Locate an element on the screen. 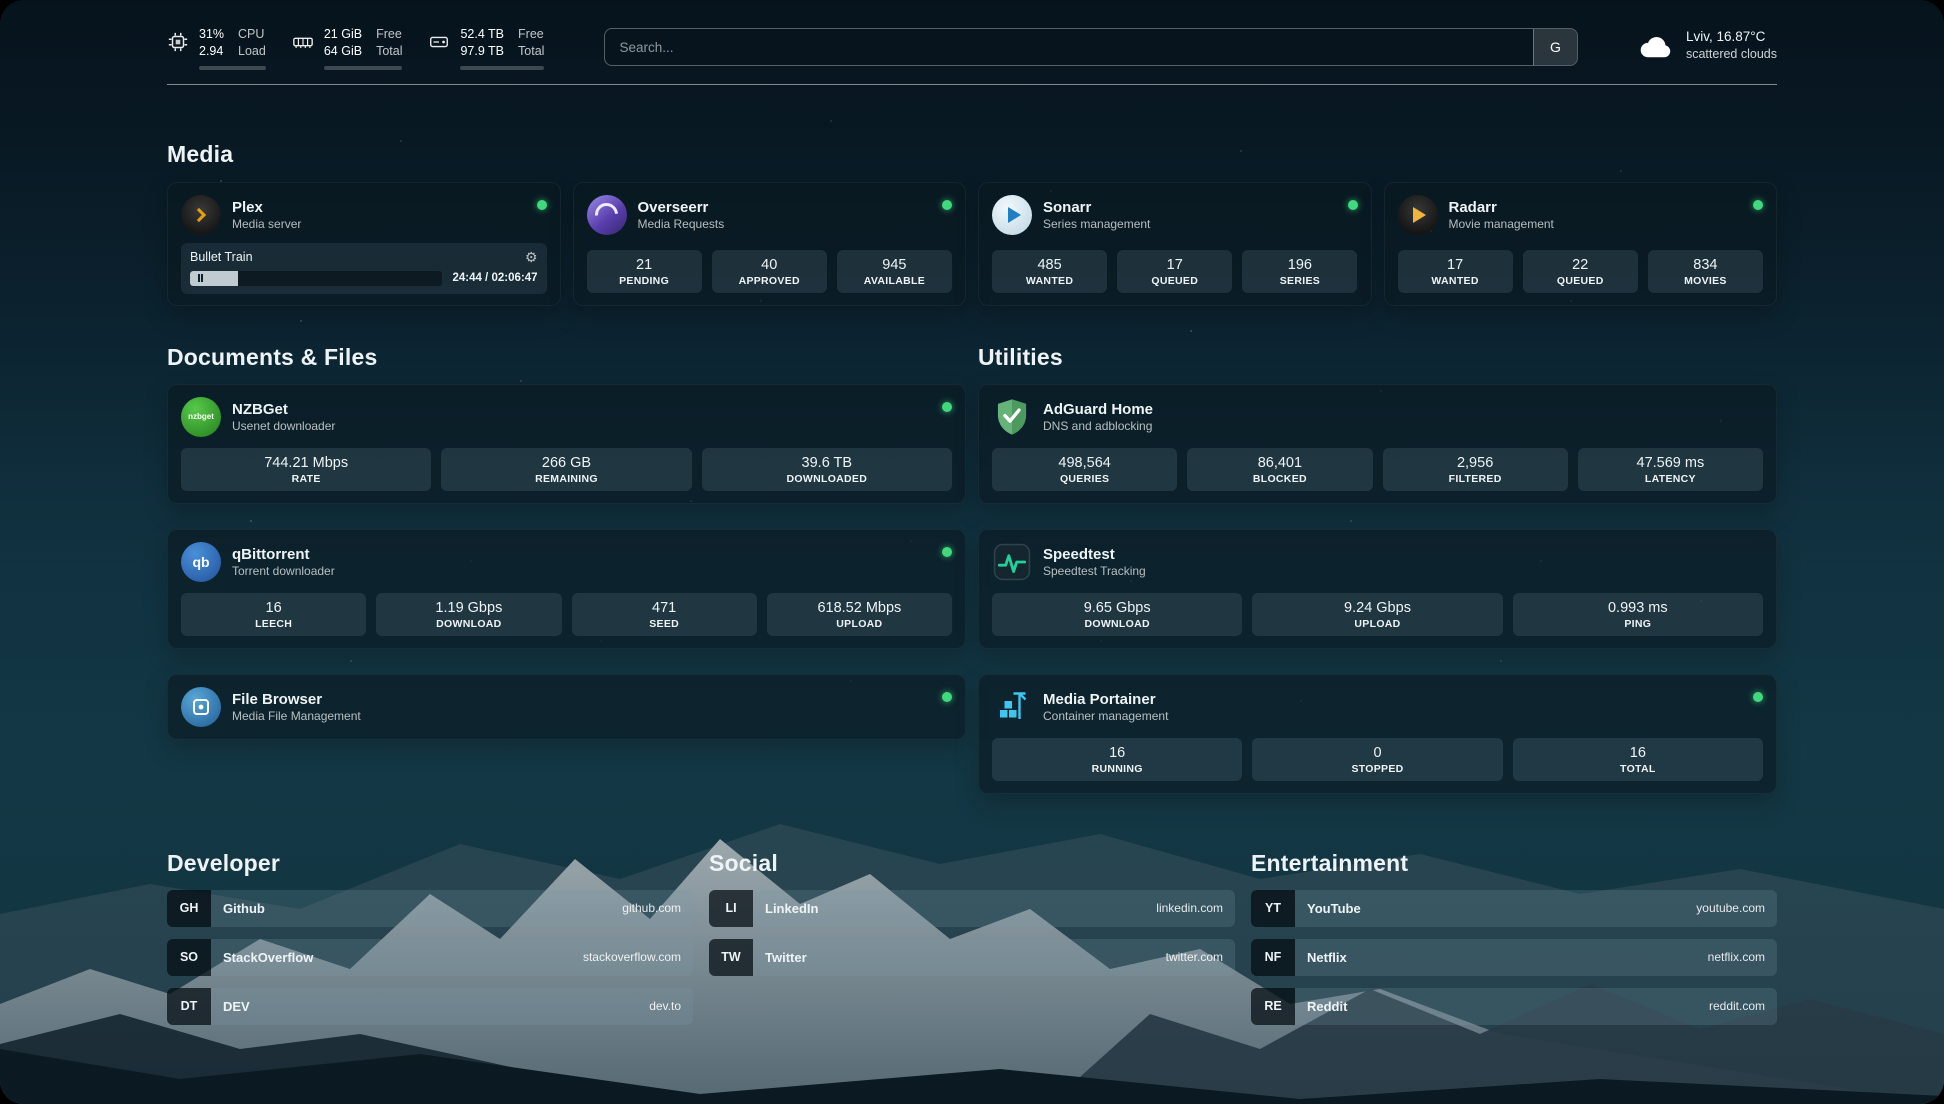 The height and width of the screenshot is (1104, 1944). bookmark-url: dev.to is located at coordinates (665, 1006).